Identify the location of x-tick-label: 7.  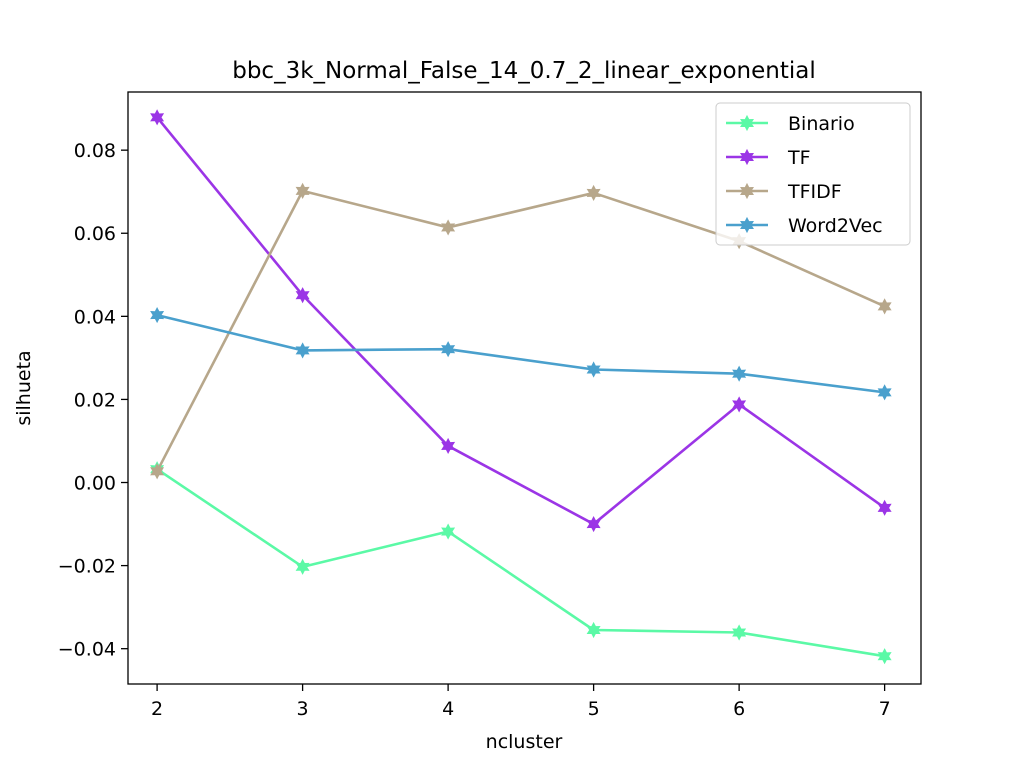
(885, 709).